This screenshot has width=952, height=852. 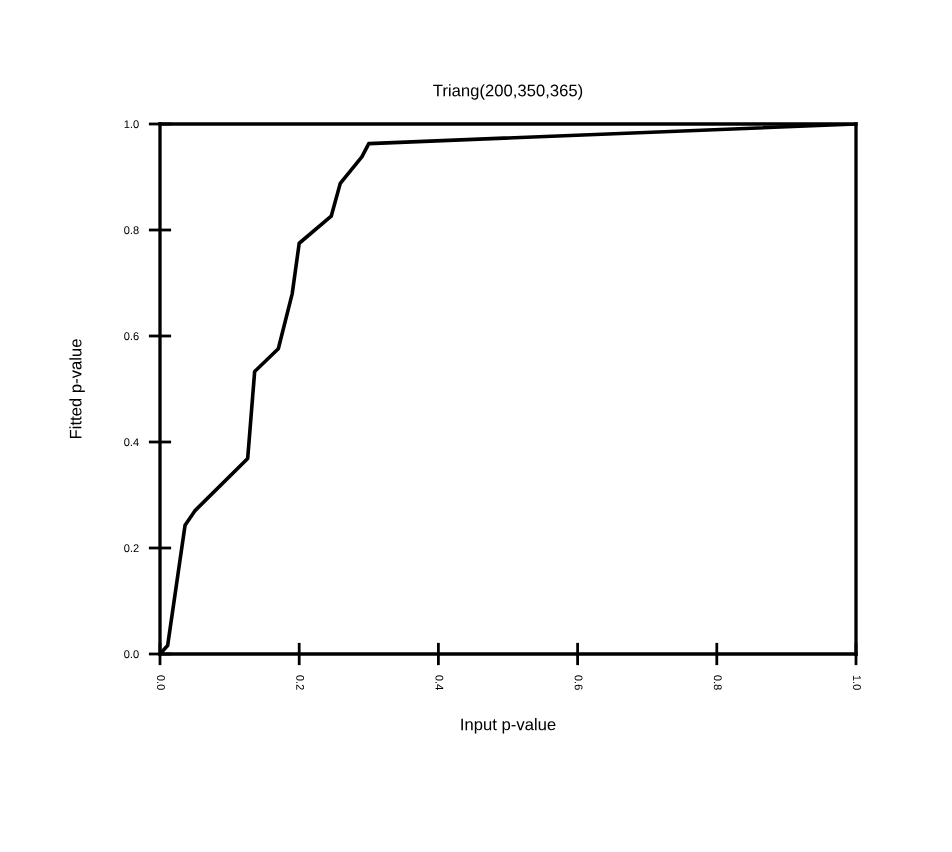 I want to click on y-axis-title: Fitted p-value, so click(x=77, y=389).